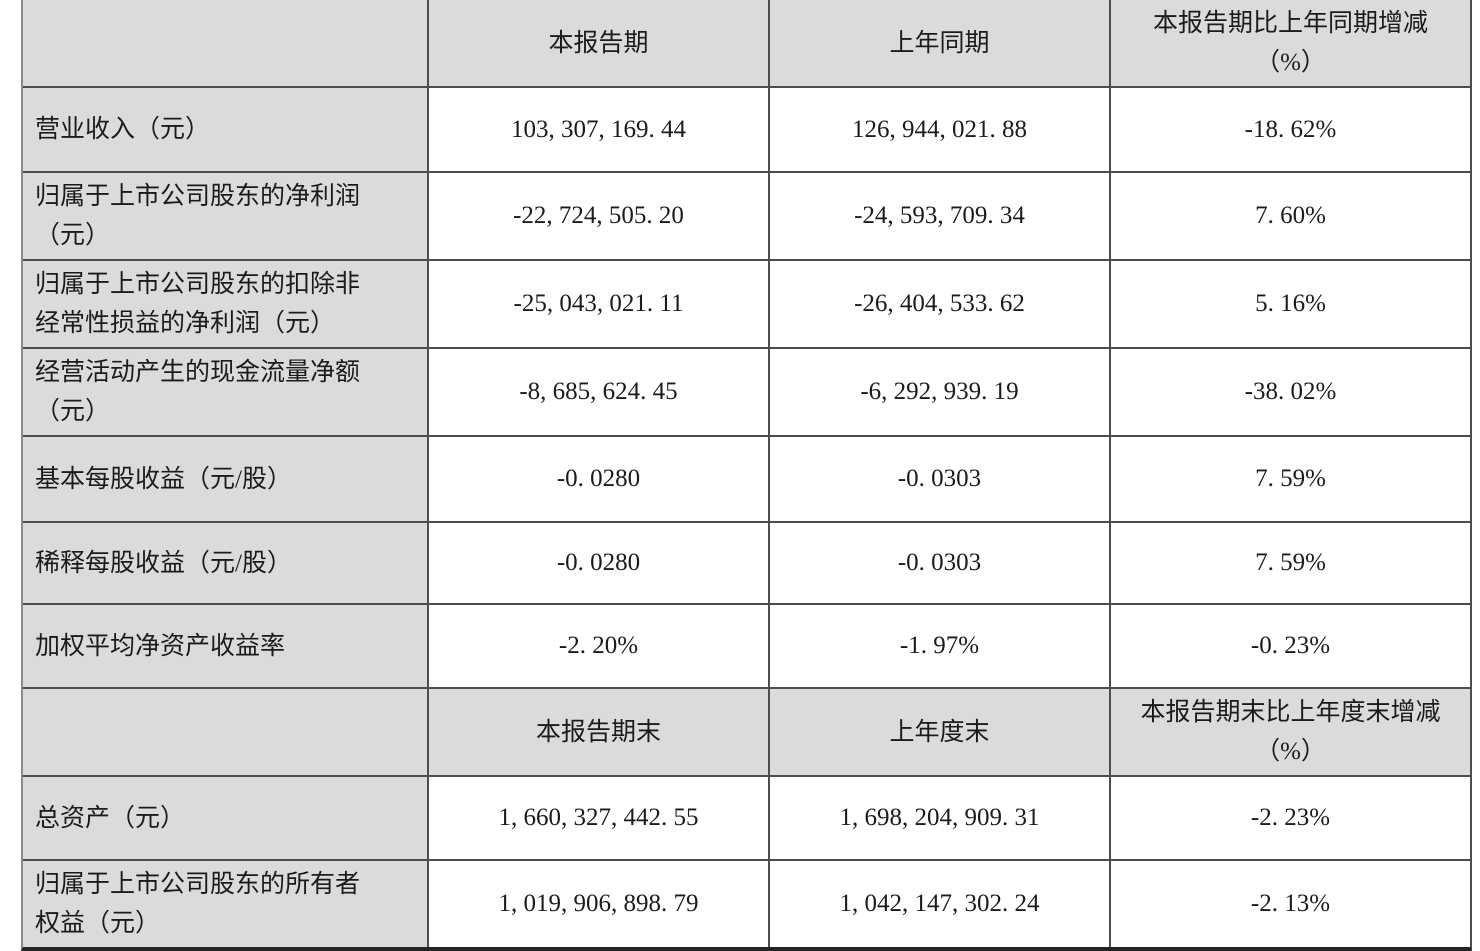  Describe the element at coordinates (939, 304) in the screenshot. I see `value-prior: -26, 404, 533. 62` at that location.